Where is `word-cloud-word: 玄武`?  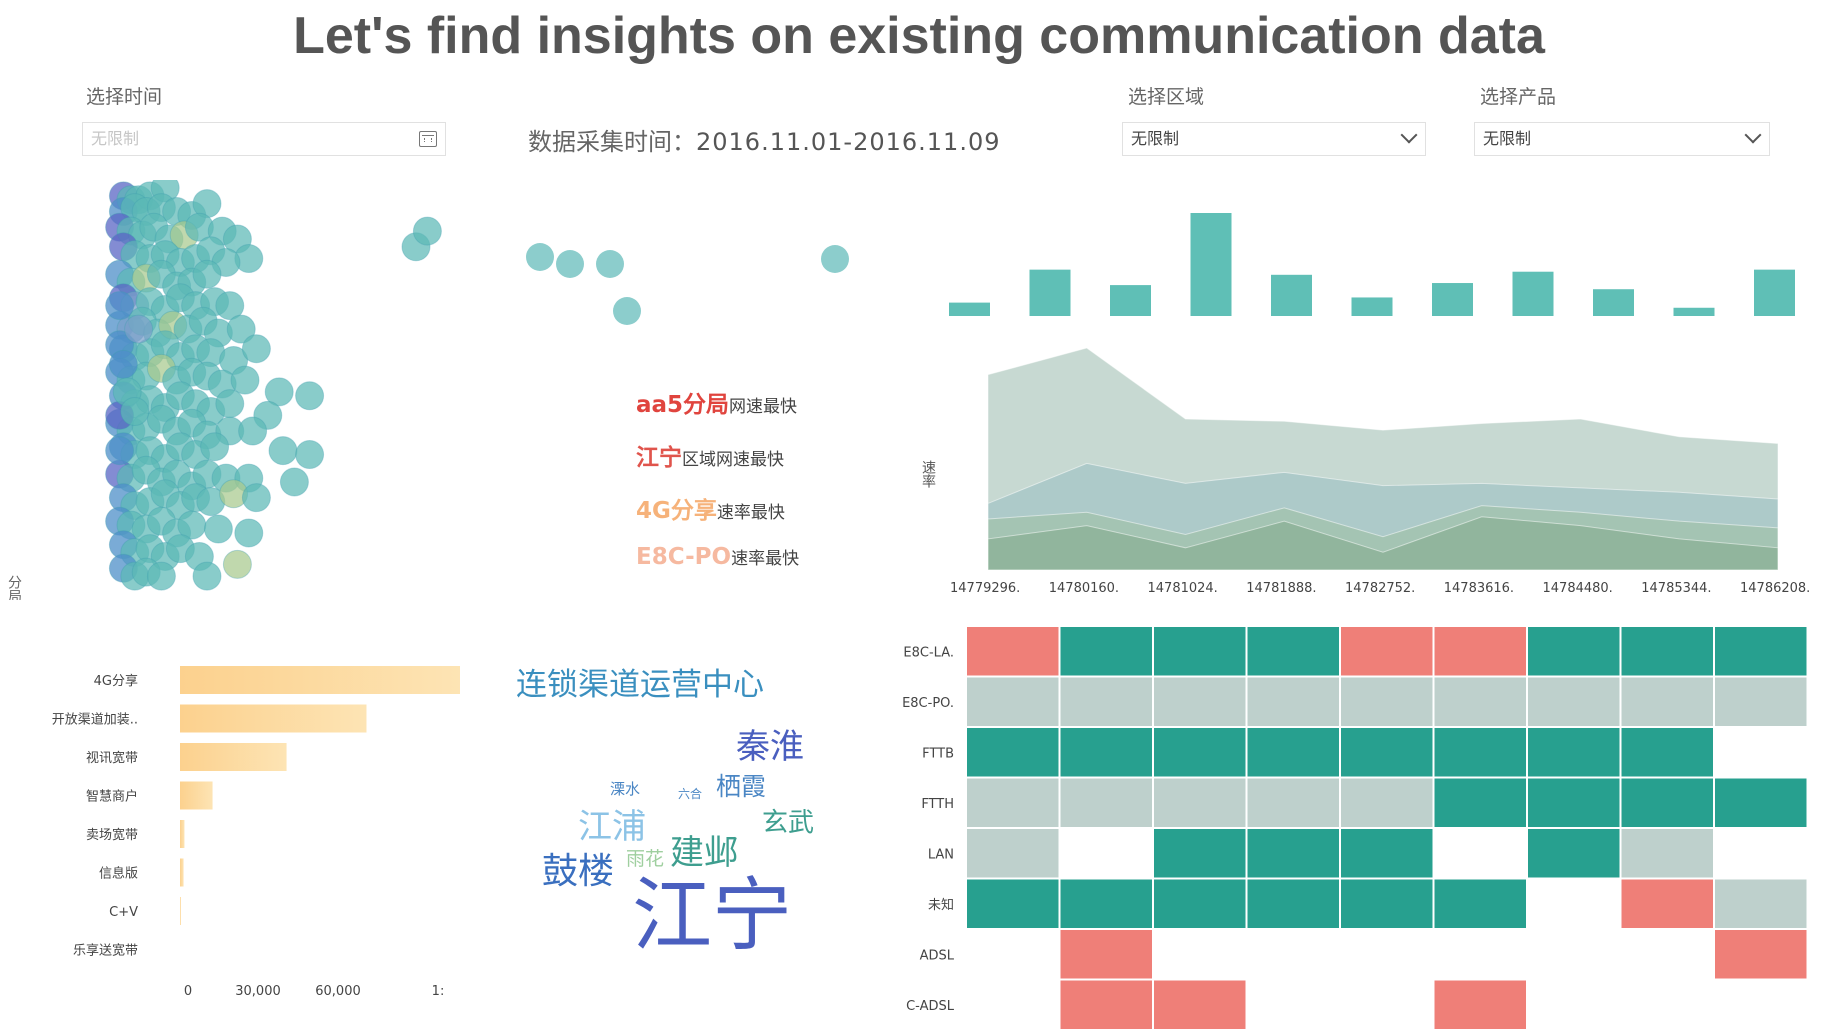
word-cloud-word: 玄武 is located at coordinates (788, 823).